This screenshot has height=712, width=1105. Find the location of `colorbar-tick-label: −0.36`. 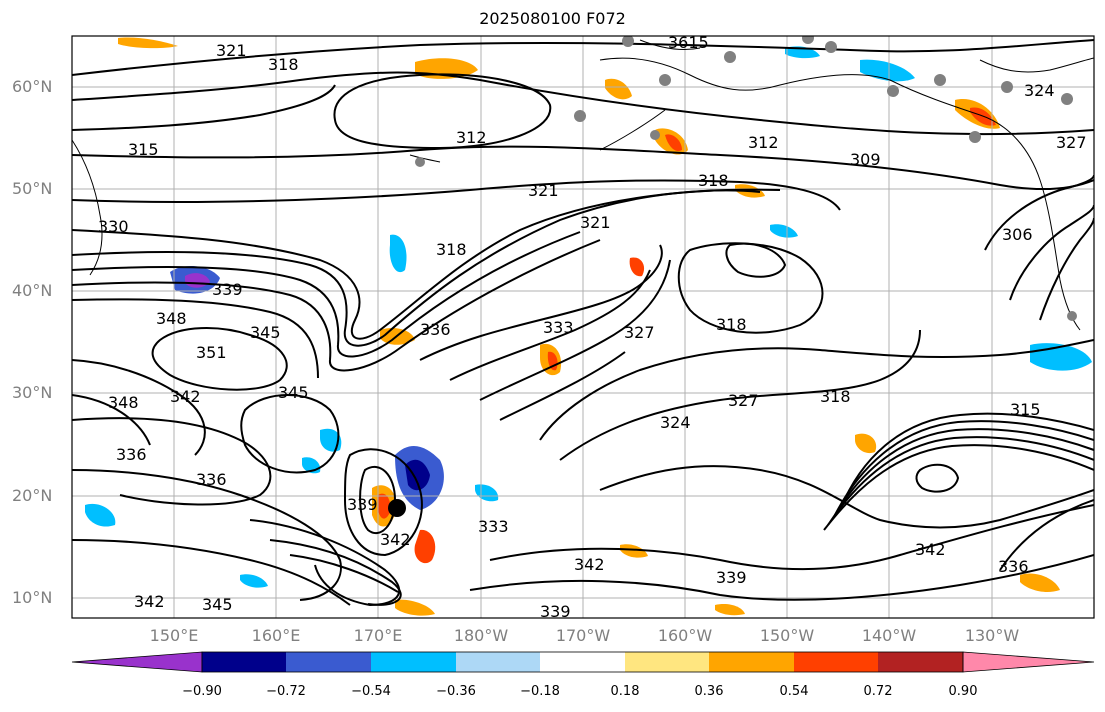

colorbar-tick-label: −0.36 is located at coordinates (456, 691).